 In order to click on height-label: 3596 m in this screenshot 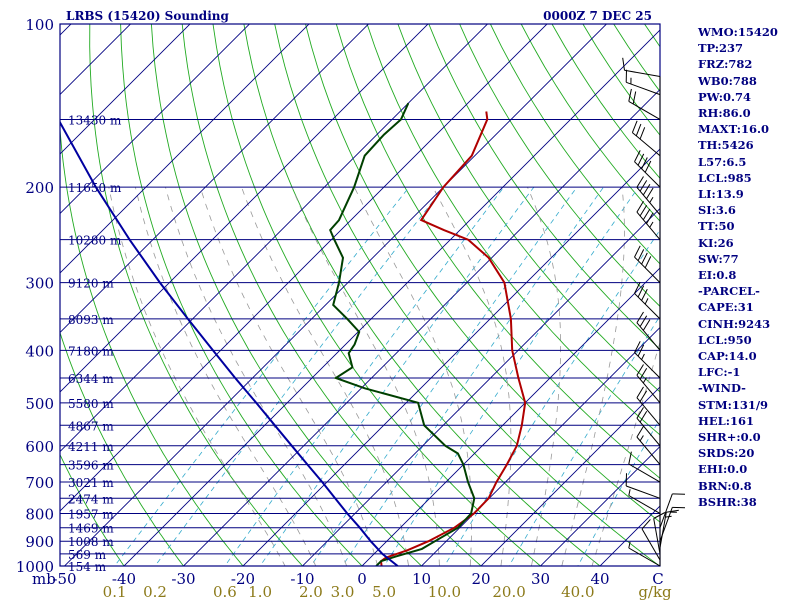, I will do `click(91, 466)`.